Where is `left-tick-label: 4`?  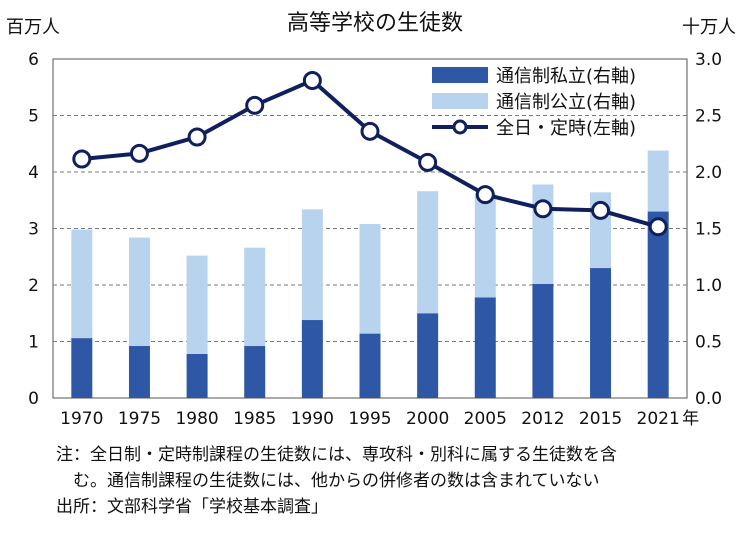 left-tick-label: 4 is located at coordinates (33, 173).